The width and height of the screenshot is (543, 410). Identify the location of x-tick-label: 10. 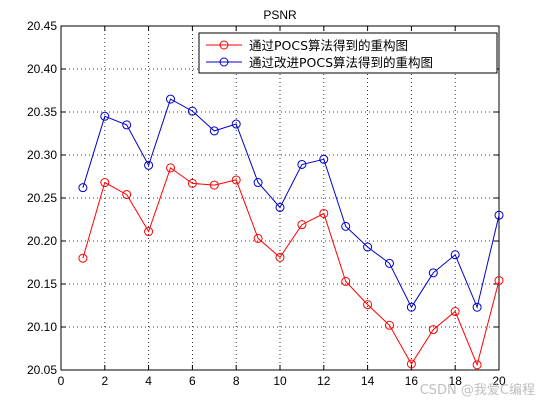
(280, 381).